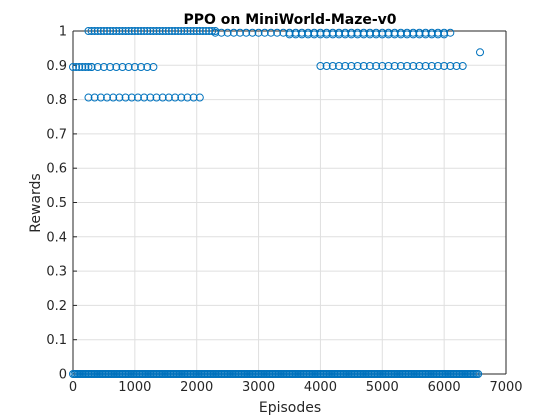 This screenshot has width=560, height=420. What do you see at coordinates (134, 387) in the screenshot?
I see `x-tick-label: 1000` at bounding box center [134, 387].